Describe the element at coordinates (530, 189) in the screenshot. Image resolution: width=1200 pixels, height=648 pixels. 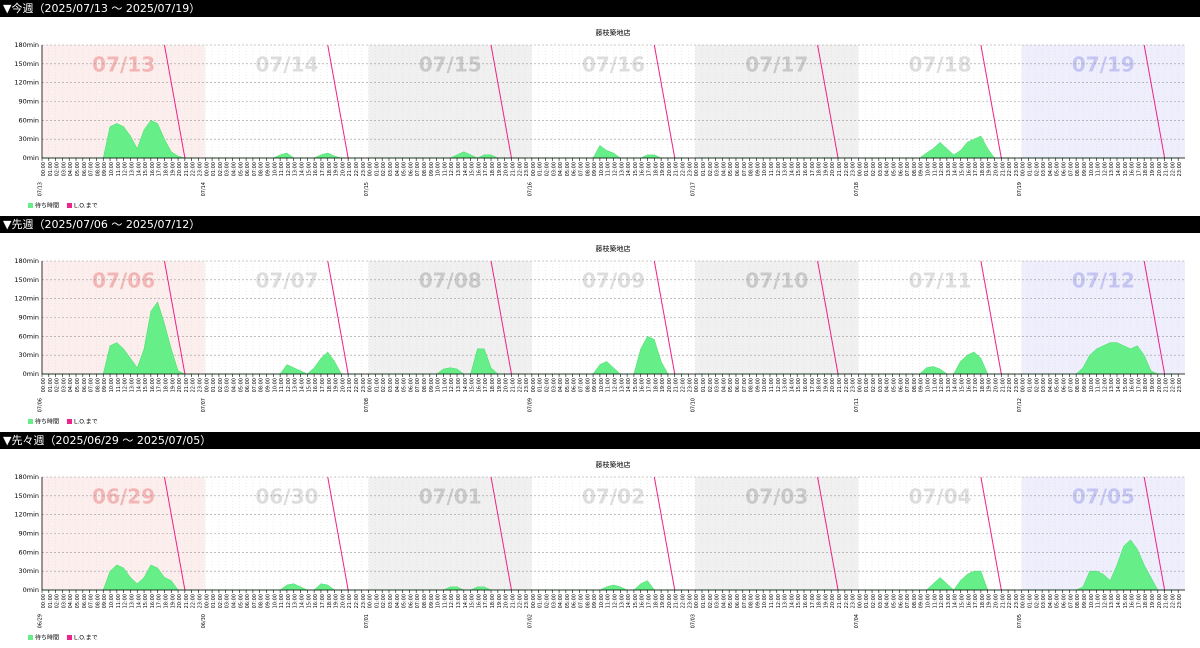
I see `x-date-label: 07/16` at that location.